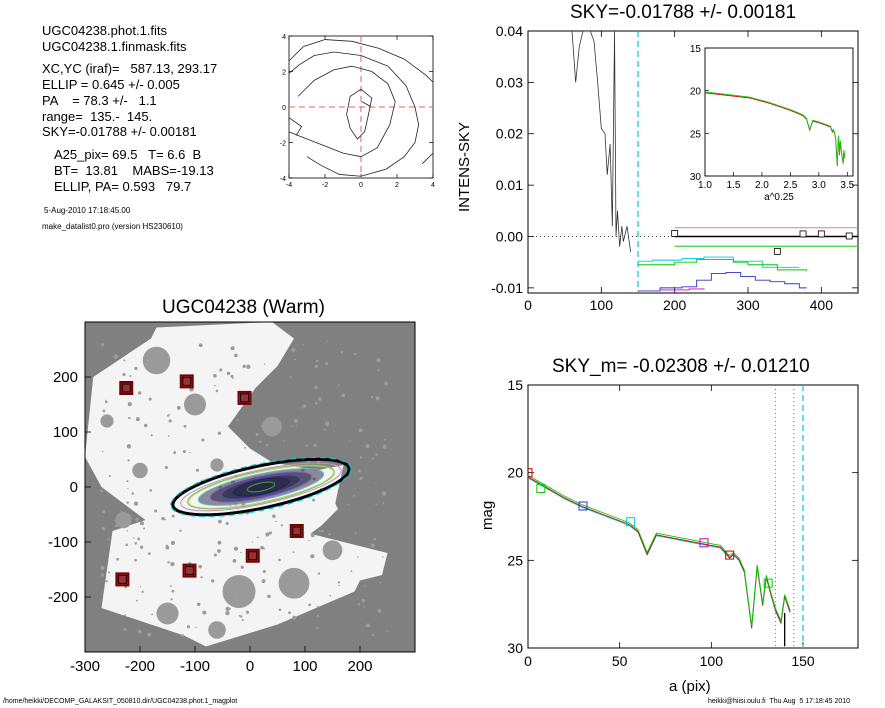 The width and height of the screenshot is (885, 708). I want to click on header-timestamp: 5-Aug-2010 17:18:45.00, so click(87, 210).